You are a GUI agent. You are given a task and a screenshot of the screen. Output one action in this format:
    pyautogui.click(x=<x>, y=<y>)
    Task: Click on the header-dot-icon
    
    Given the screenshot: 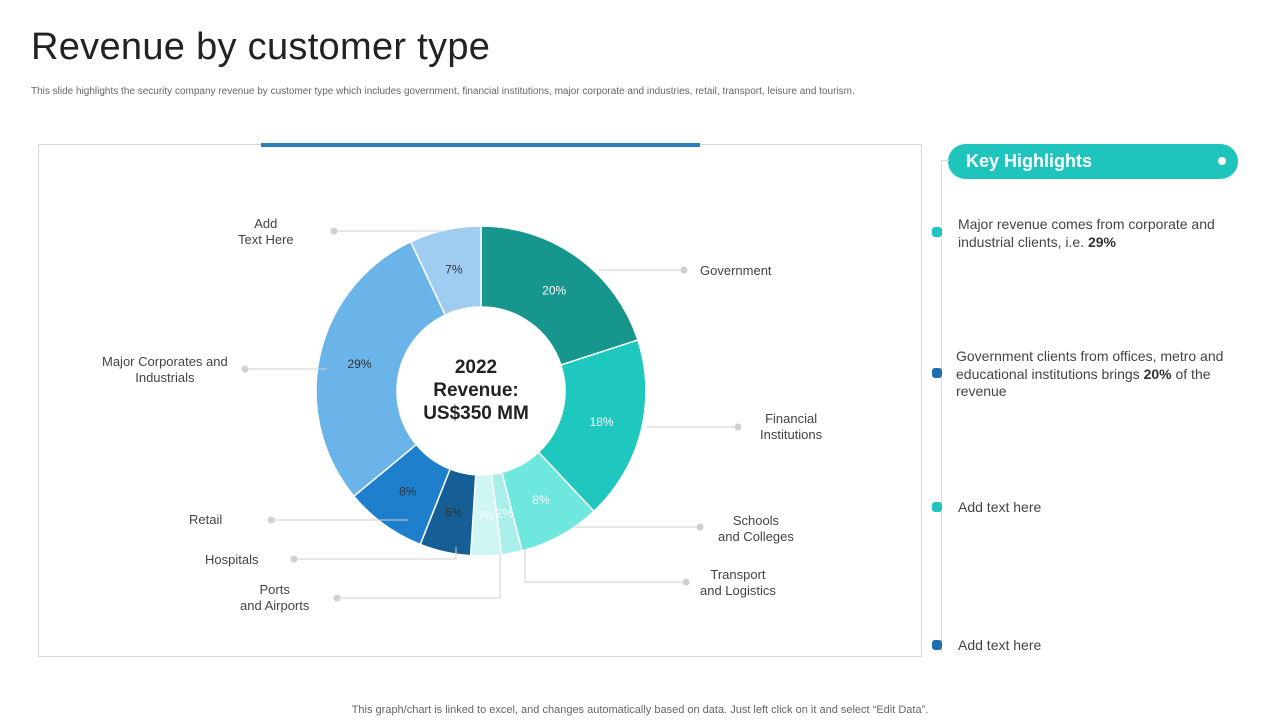 What is the action you would take?
    pyautogui.click(x=1222, y=161)
    